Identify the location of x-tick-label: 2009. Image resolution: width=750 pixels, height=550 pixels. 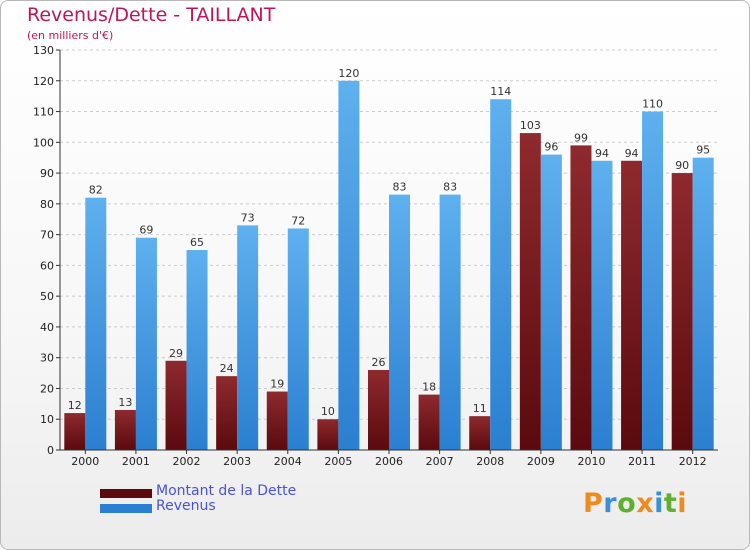
(541, 461).